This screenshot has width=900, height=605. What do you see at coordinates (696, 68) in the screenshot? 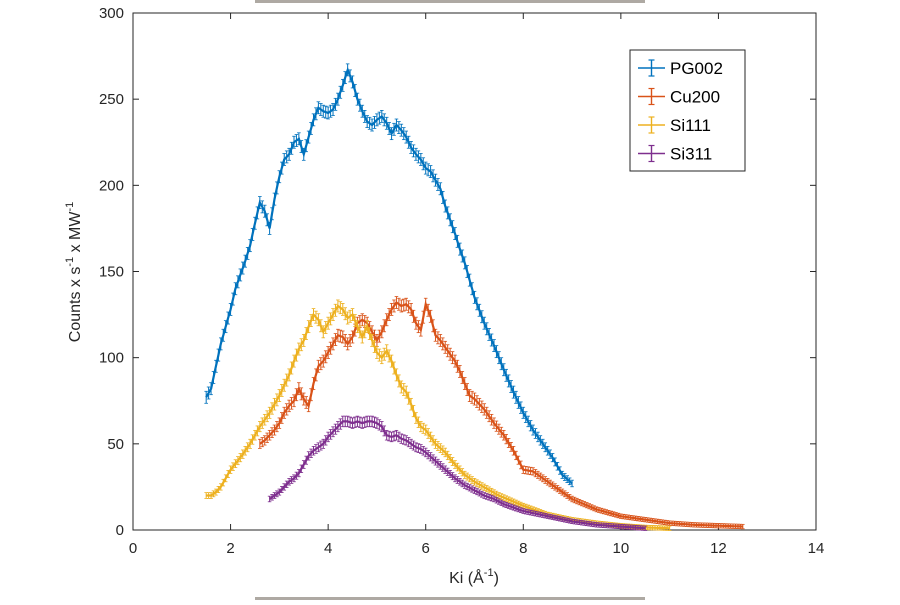
I see `legend-label: PG002` at bounding box center [696, 68].